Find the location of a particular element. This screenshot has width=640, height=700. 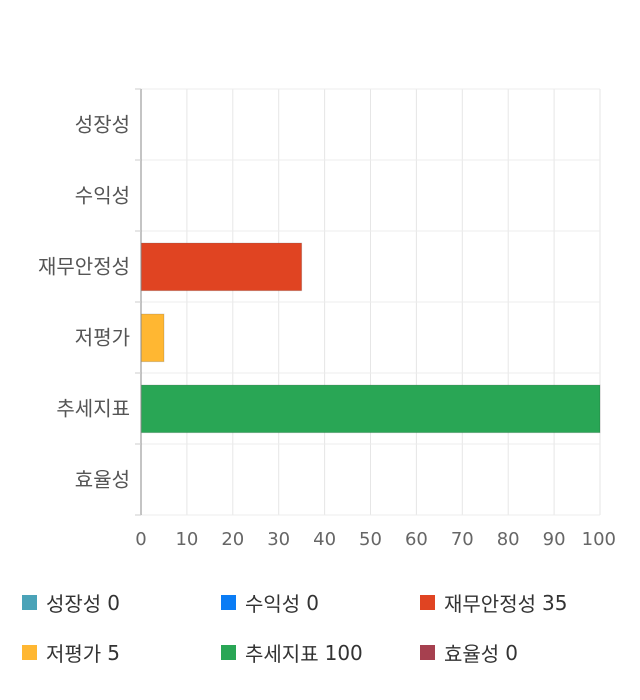

x-tick-label: 100 is located at coordinates (599, 539).